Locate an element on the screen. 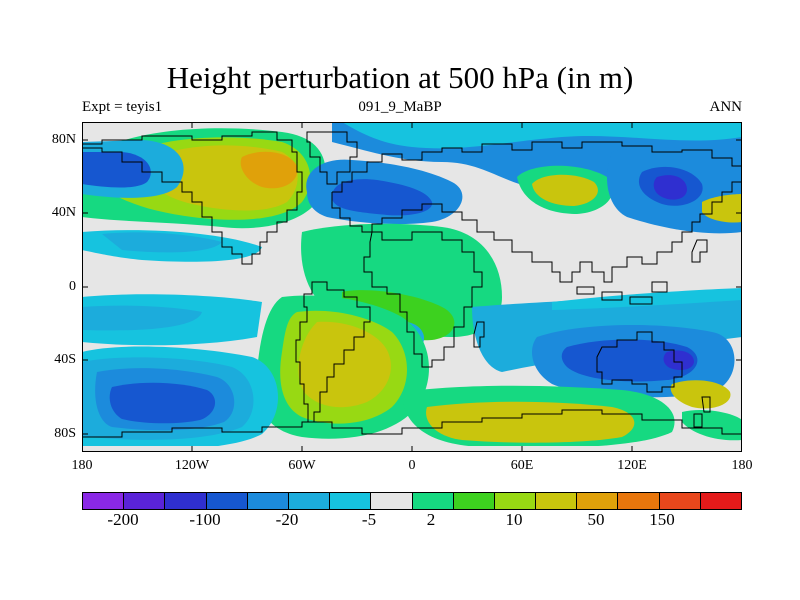  season-label: ANN is located at coordinates (726, 107).